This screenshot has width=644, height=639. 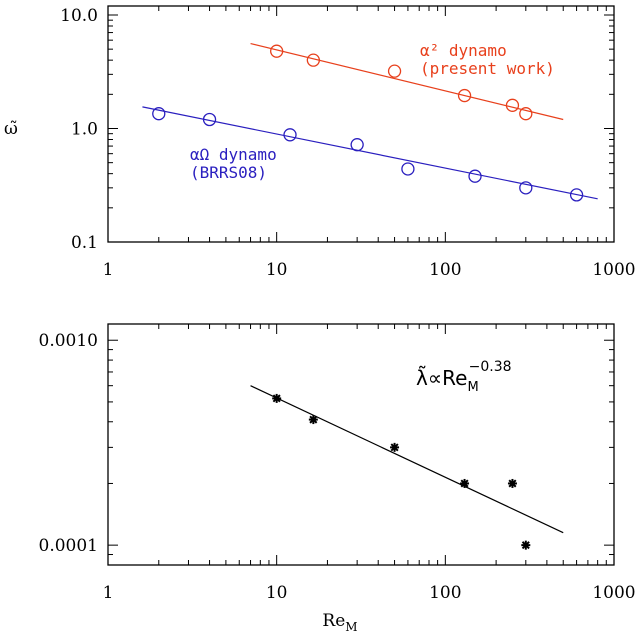 I want to click on formula-symbol: λ̃, so click(x=422, y=377).